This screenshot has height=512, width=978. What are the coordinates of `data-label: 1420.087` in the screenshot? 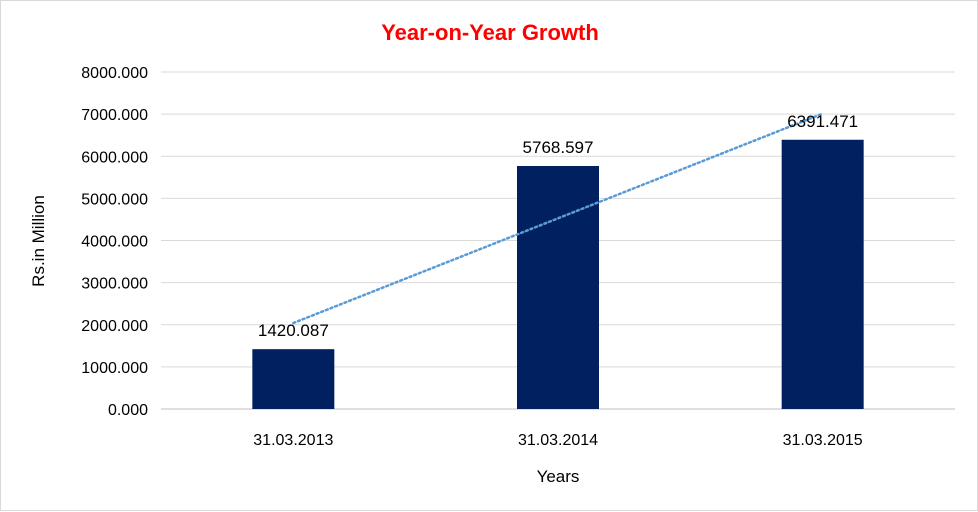 It's located at (293, 330).